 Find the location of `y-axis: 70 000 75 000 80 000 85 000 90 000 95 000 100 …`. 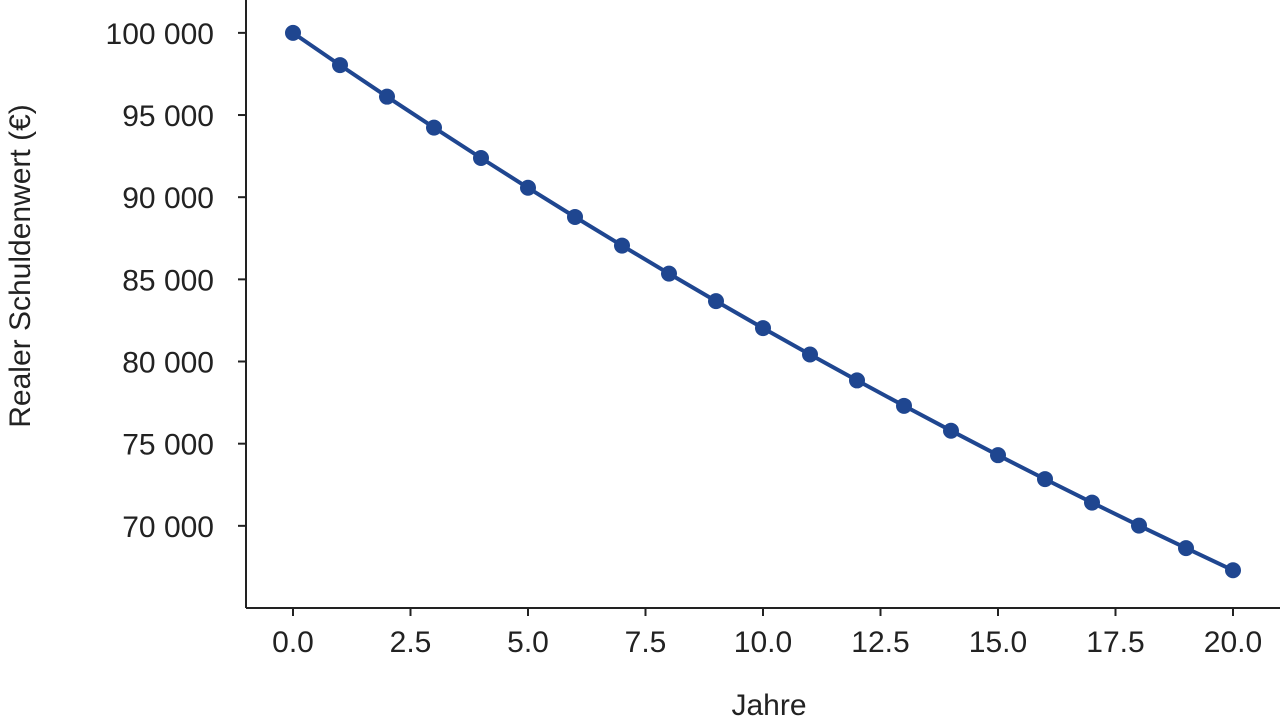

y-axis: 70 000 75 000 80 000 85 000 90 000 95 000 100 … is located at coordinates (176, 304).